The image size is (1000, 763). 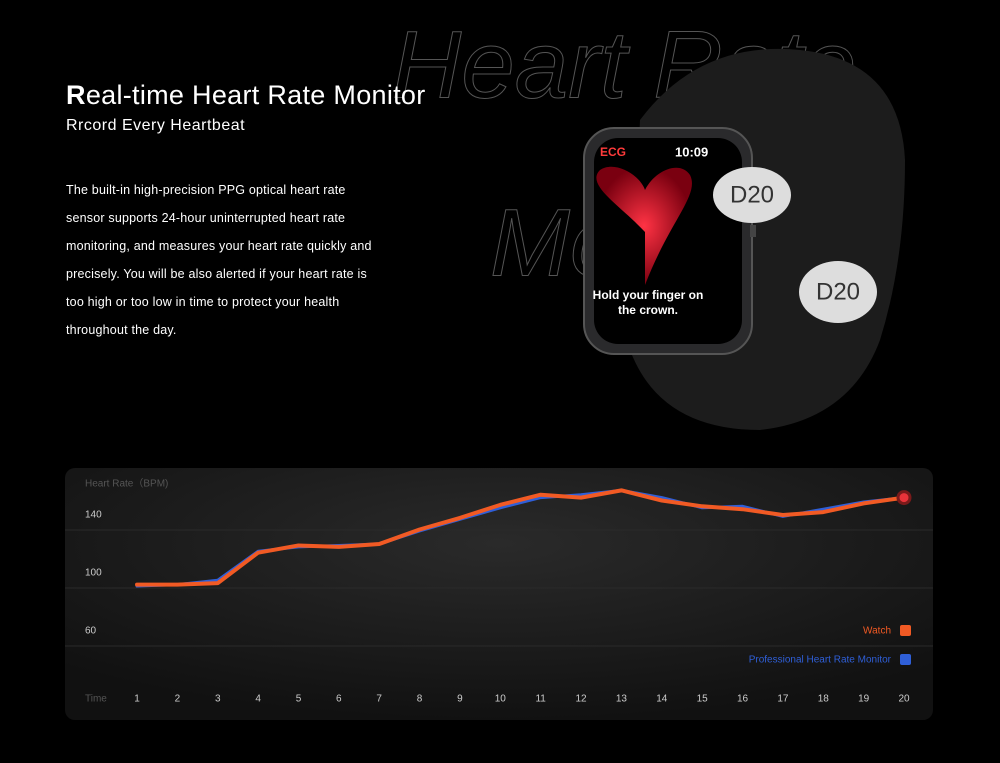 I want to click on series-line, so click(x=520, y=537).